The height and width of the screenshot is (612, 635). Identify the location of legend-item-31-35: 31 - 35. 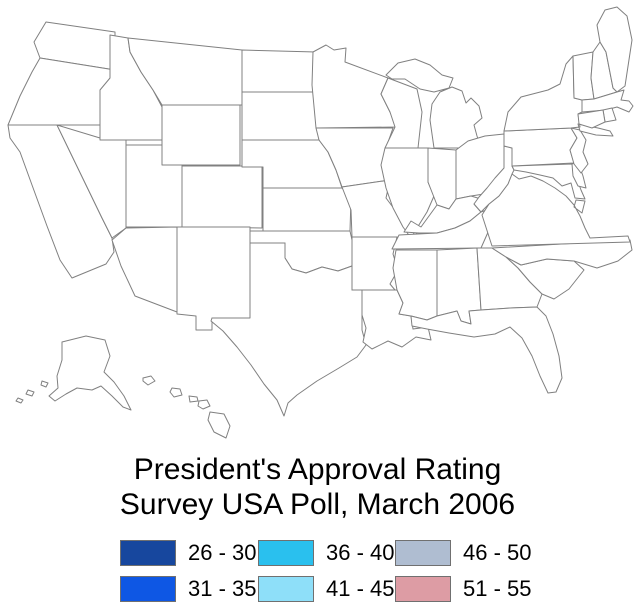
(188, 589).